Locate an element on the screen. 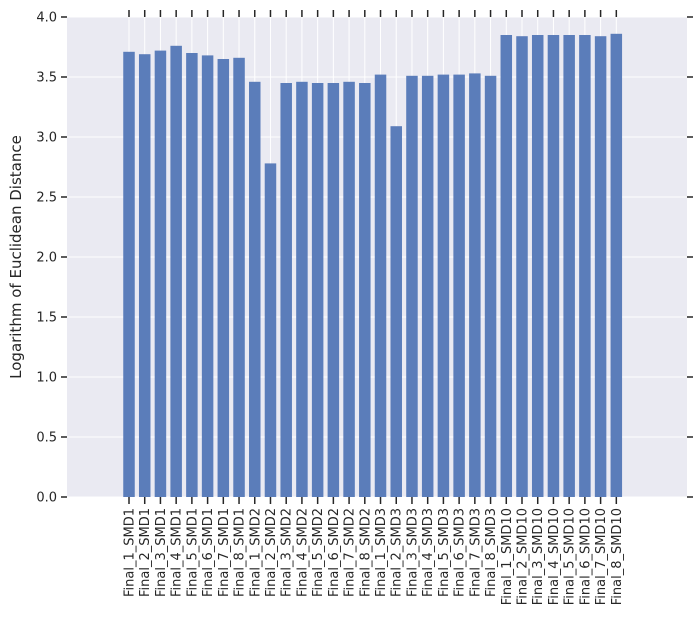  bar-Final_4_SMD2 is located at coordinates (302, 289).